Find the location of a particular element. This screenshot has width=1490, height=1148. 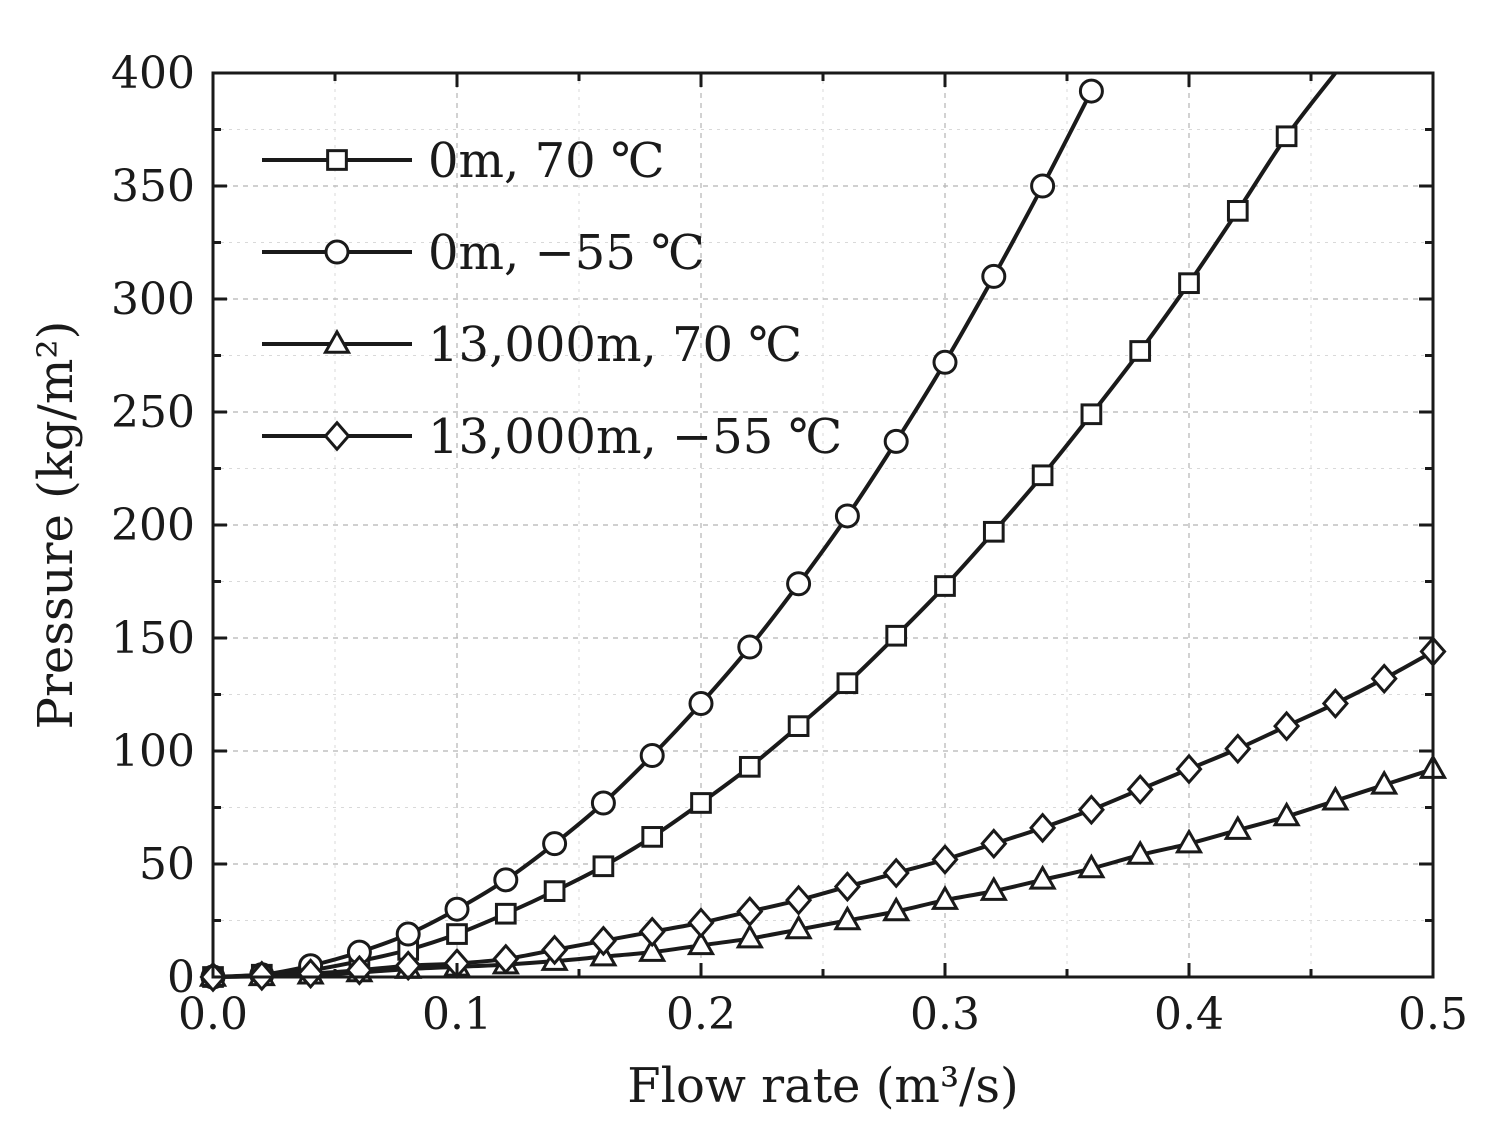

legend-marker-triangle is located at coordinates (337, 341).